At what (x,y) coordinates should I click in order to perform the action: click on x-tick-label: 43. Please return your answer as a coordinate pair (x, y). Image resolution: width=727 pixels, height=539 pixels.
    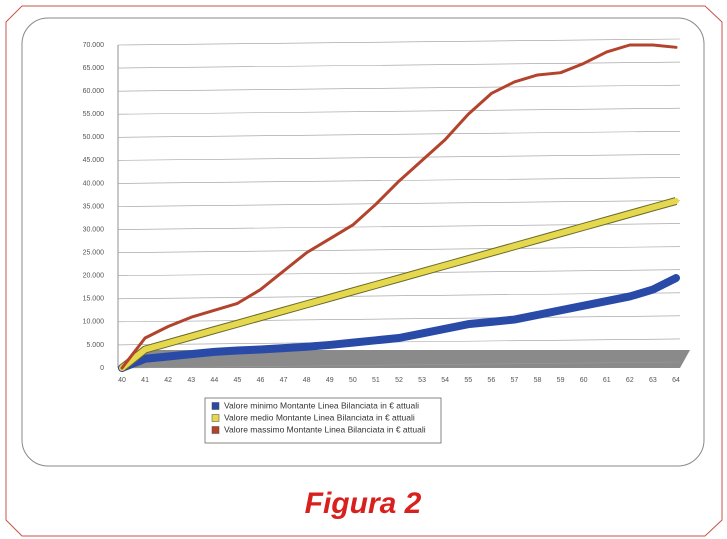
    Looking at the image, I should click on (191, 380).